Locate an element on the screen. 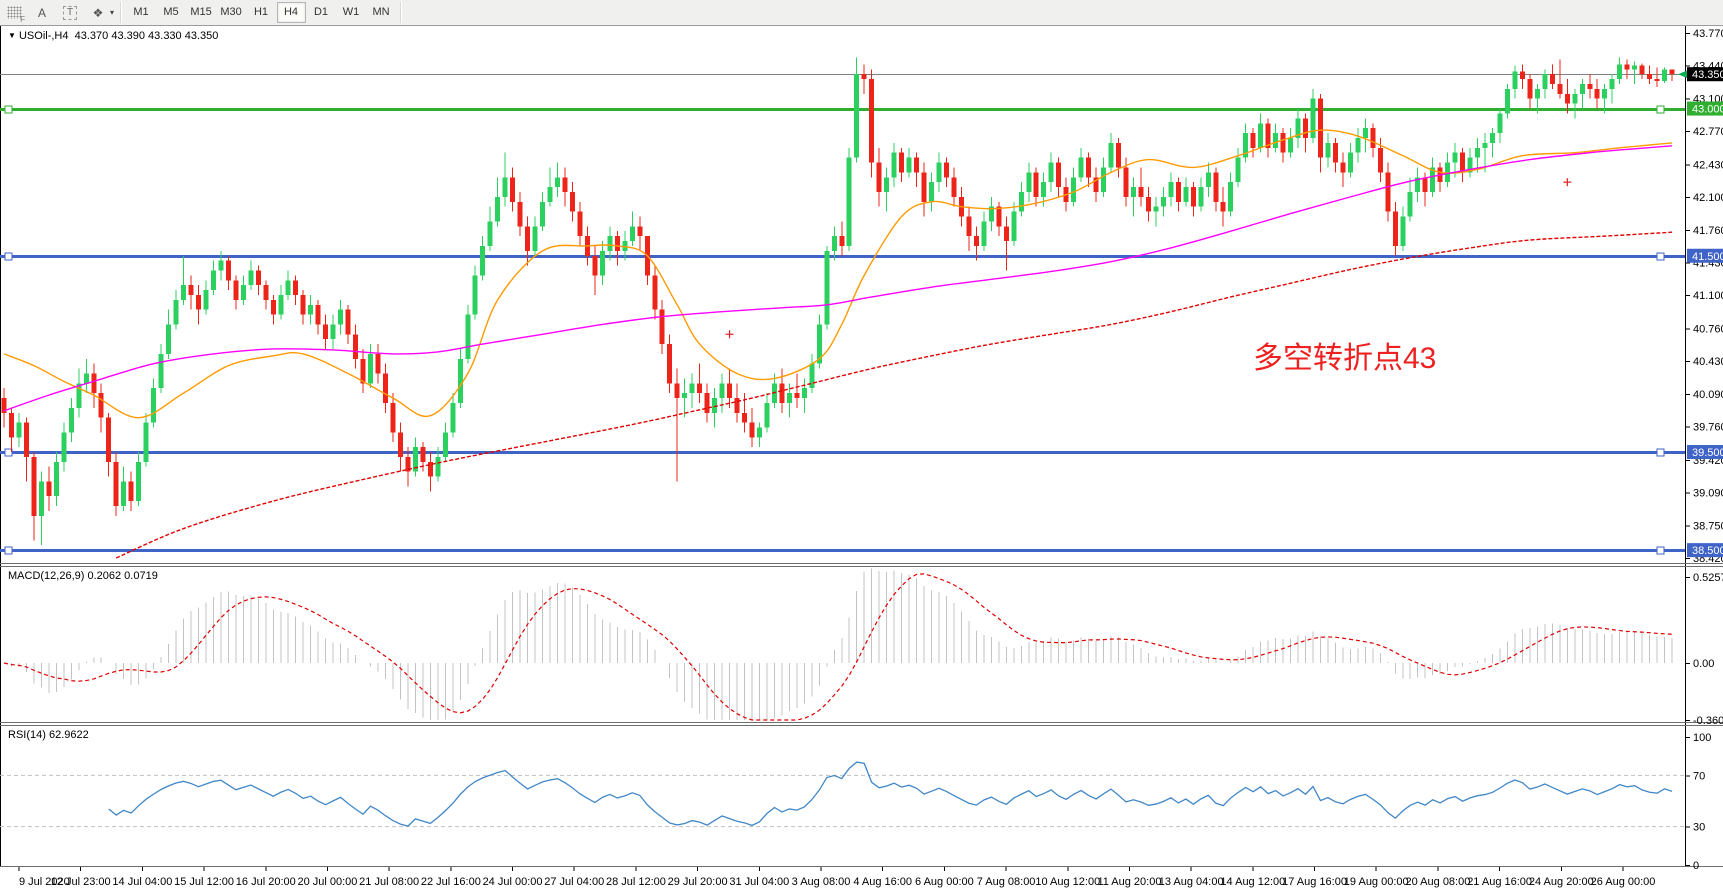  time-tick-label: 26 Aug 00:00 is located at coordinates (1623, 882).